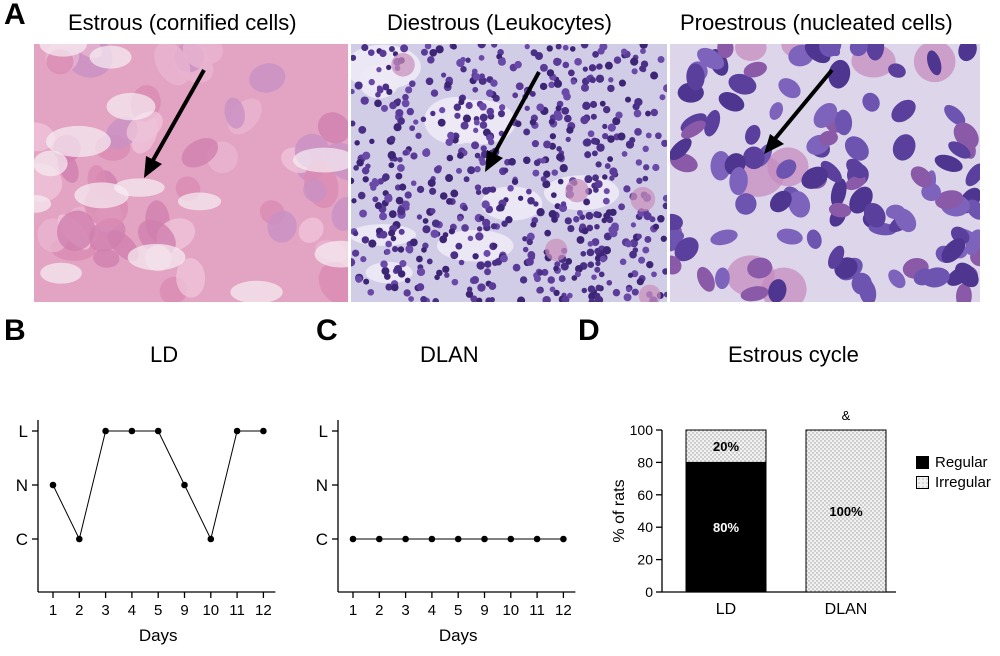 The image size is (1000, 656). Describe the element at coordinates (846, 415) in the screenshot. I see `bar-annotation: &` at that location.